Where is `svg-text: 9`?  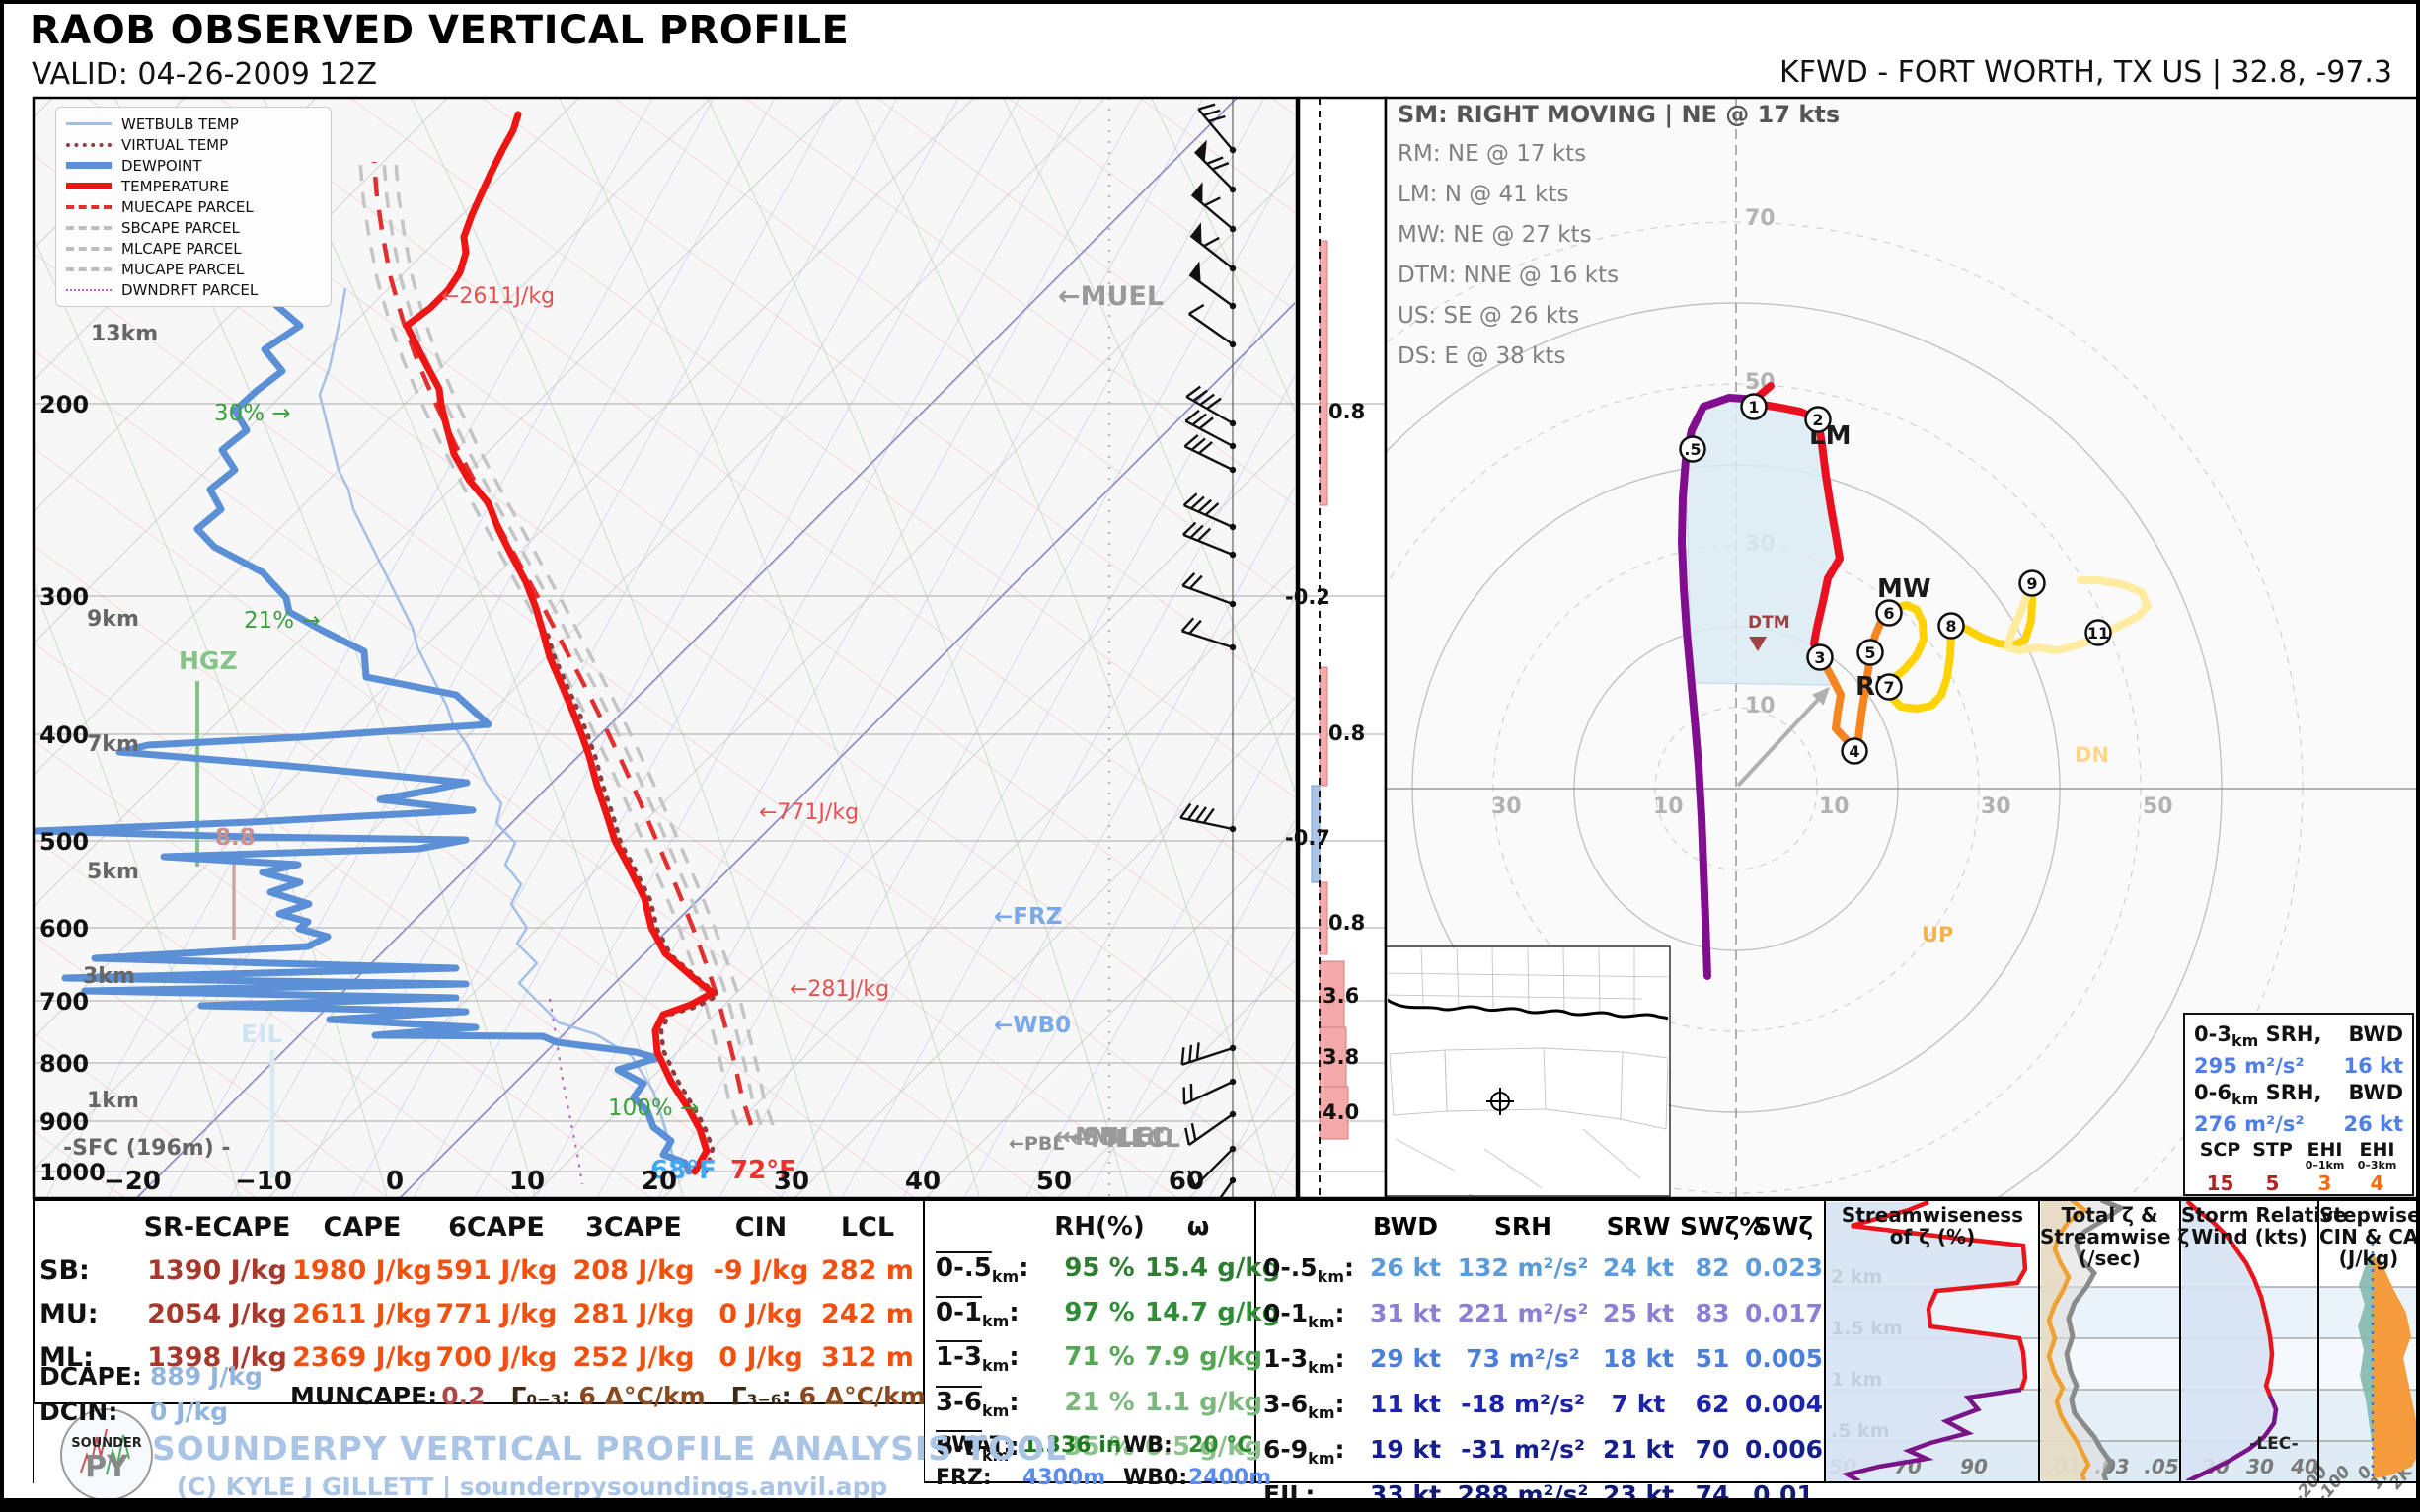
svg-text: 9 is located at coordinates (2032, 583).